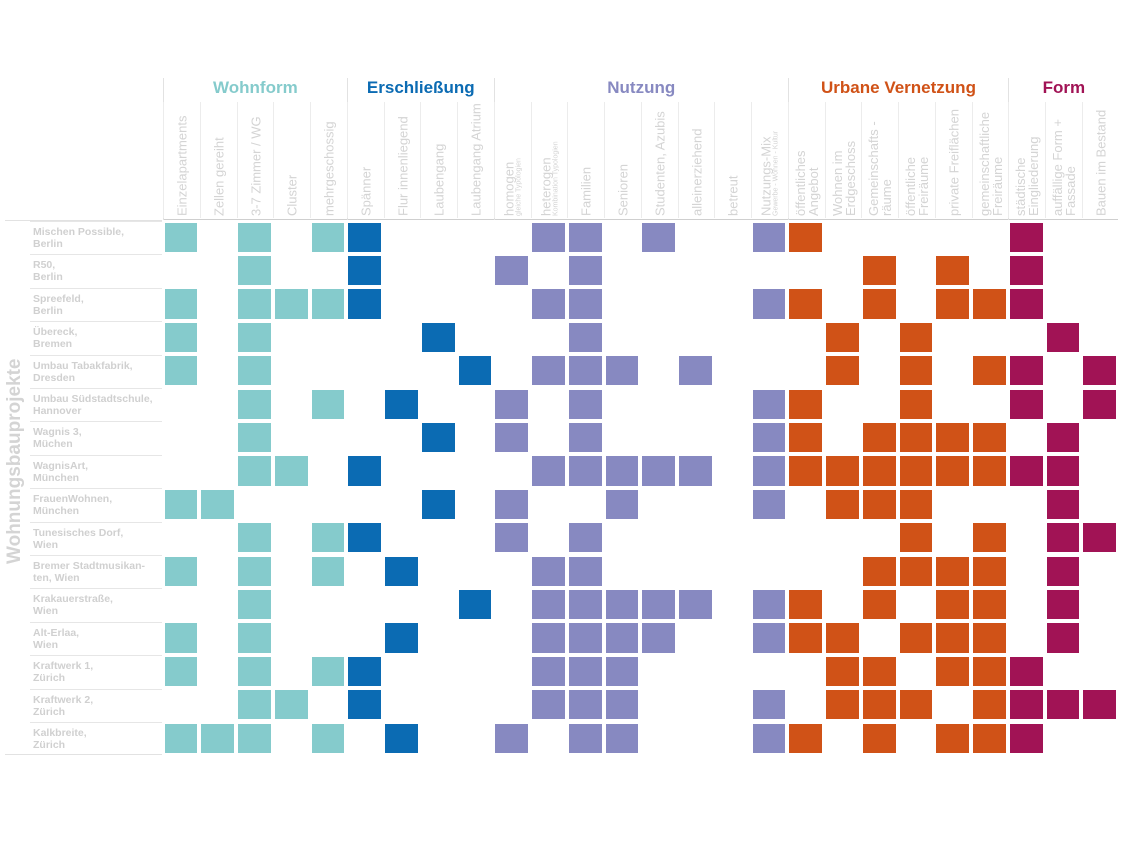 This screenshot has width=1129, height=845. Describe the element at coordinates (61, 465) in the screenshot. I see `row-label-name: WagnisArt,` at that location.